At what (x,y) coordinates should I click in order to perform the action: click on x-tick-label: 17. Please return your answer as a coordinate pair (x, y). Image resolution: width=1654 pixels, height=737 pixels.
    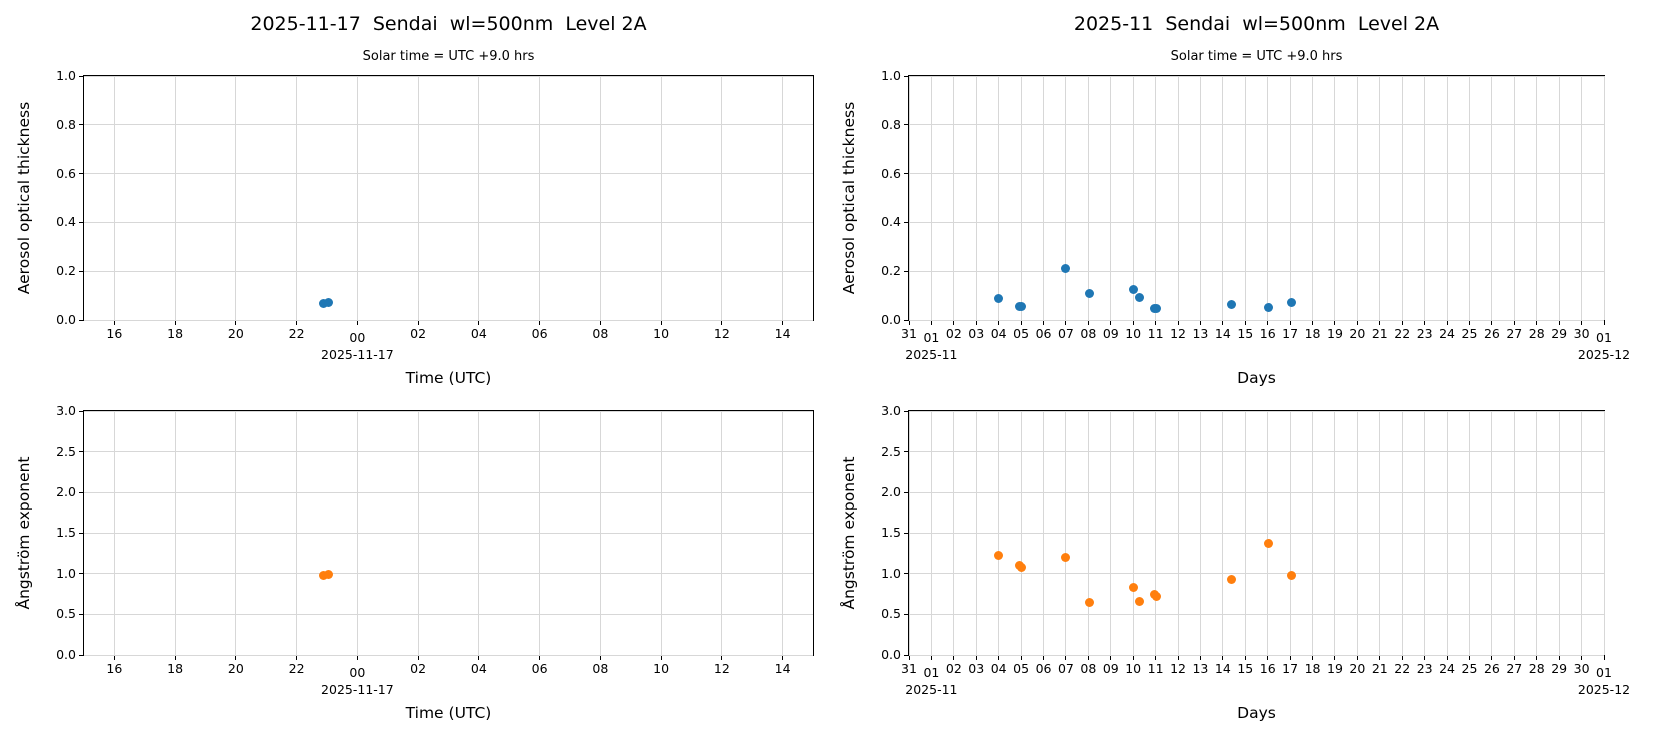
    Looking at the image, I should click on (1290, 668).